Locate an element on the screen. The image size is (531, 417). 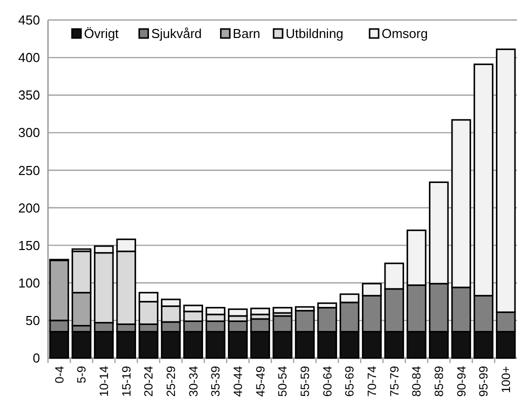
y-tick-label: 200 is located at coordinates (29, 208).